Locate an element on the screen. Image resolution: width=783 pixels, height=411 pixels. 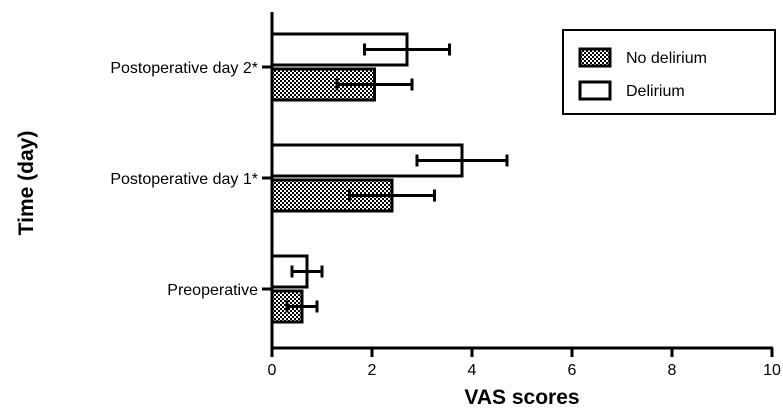
legend: No delirium Delirium is located at coordinates (669, 72).